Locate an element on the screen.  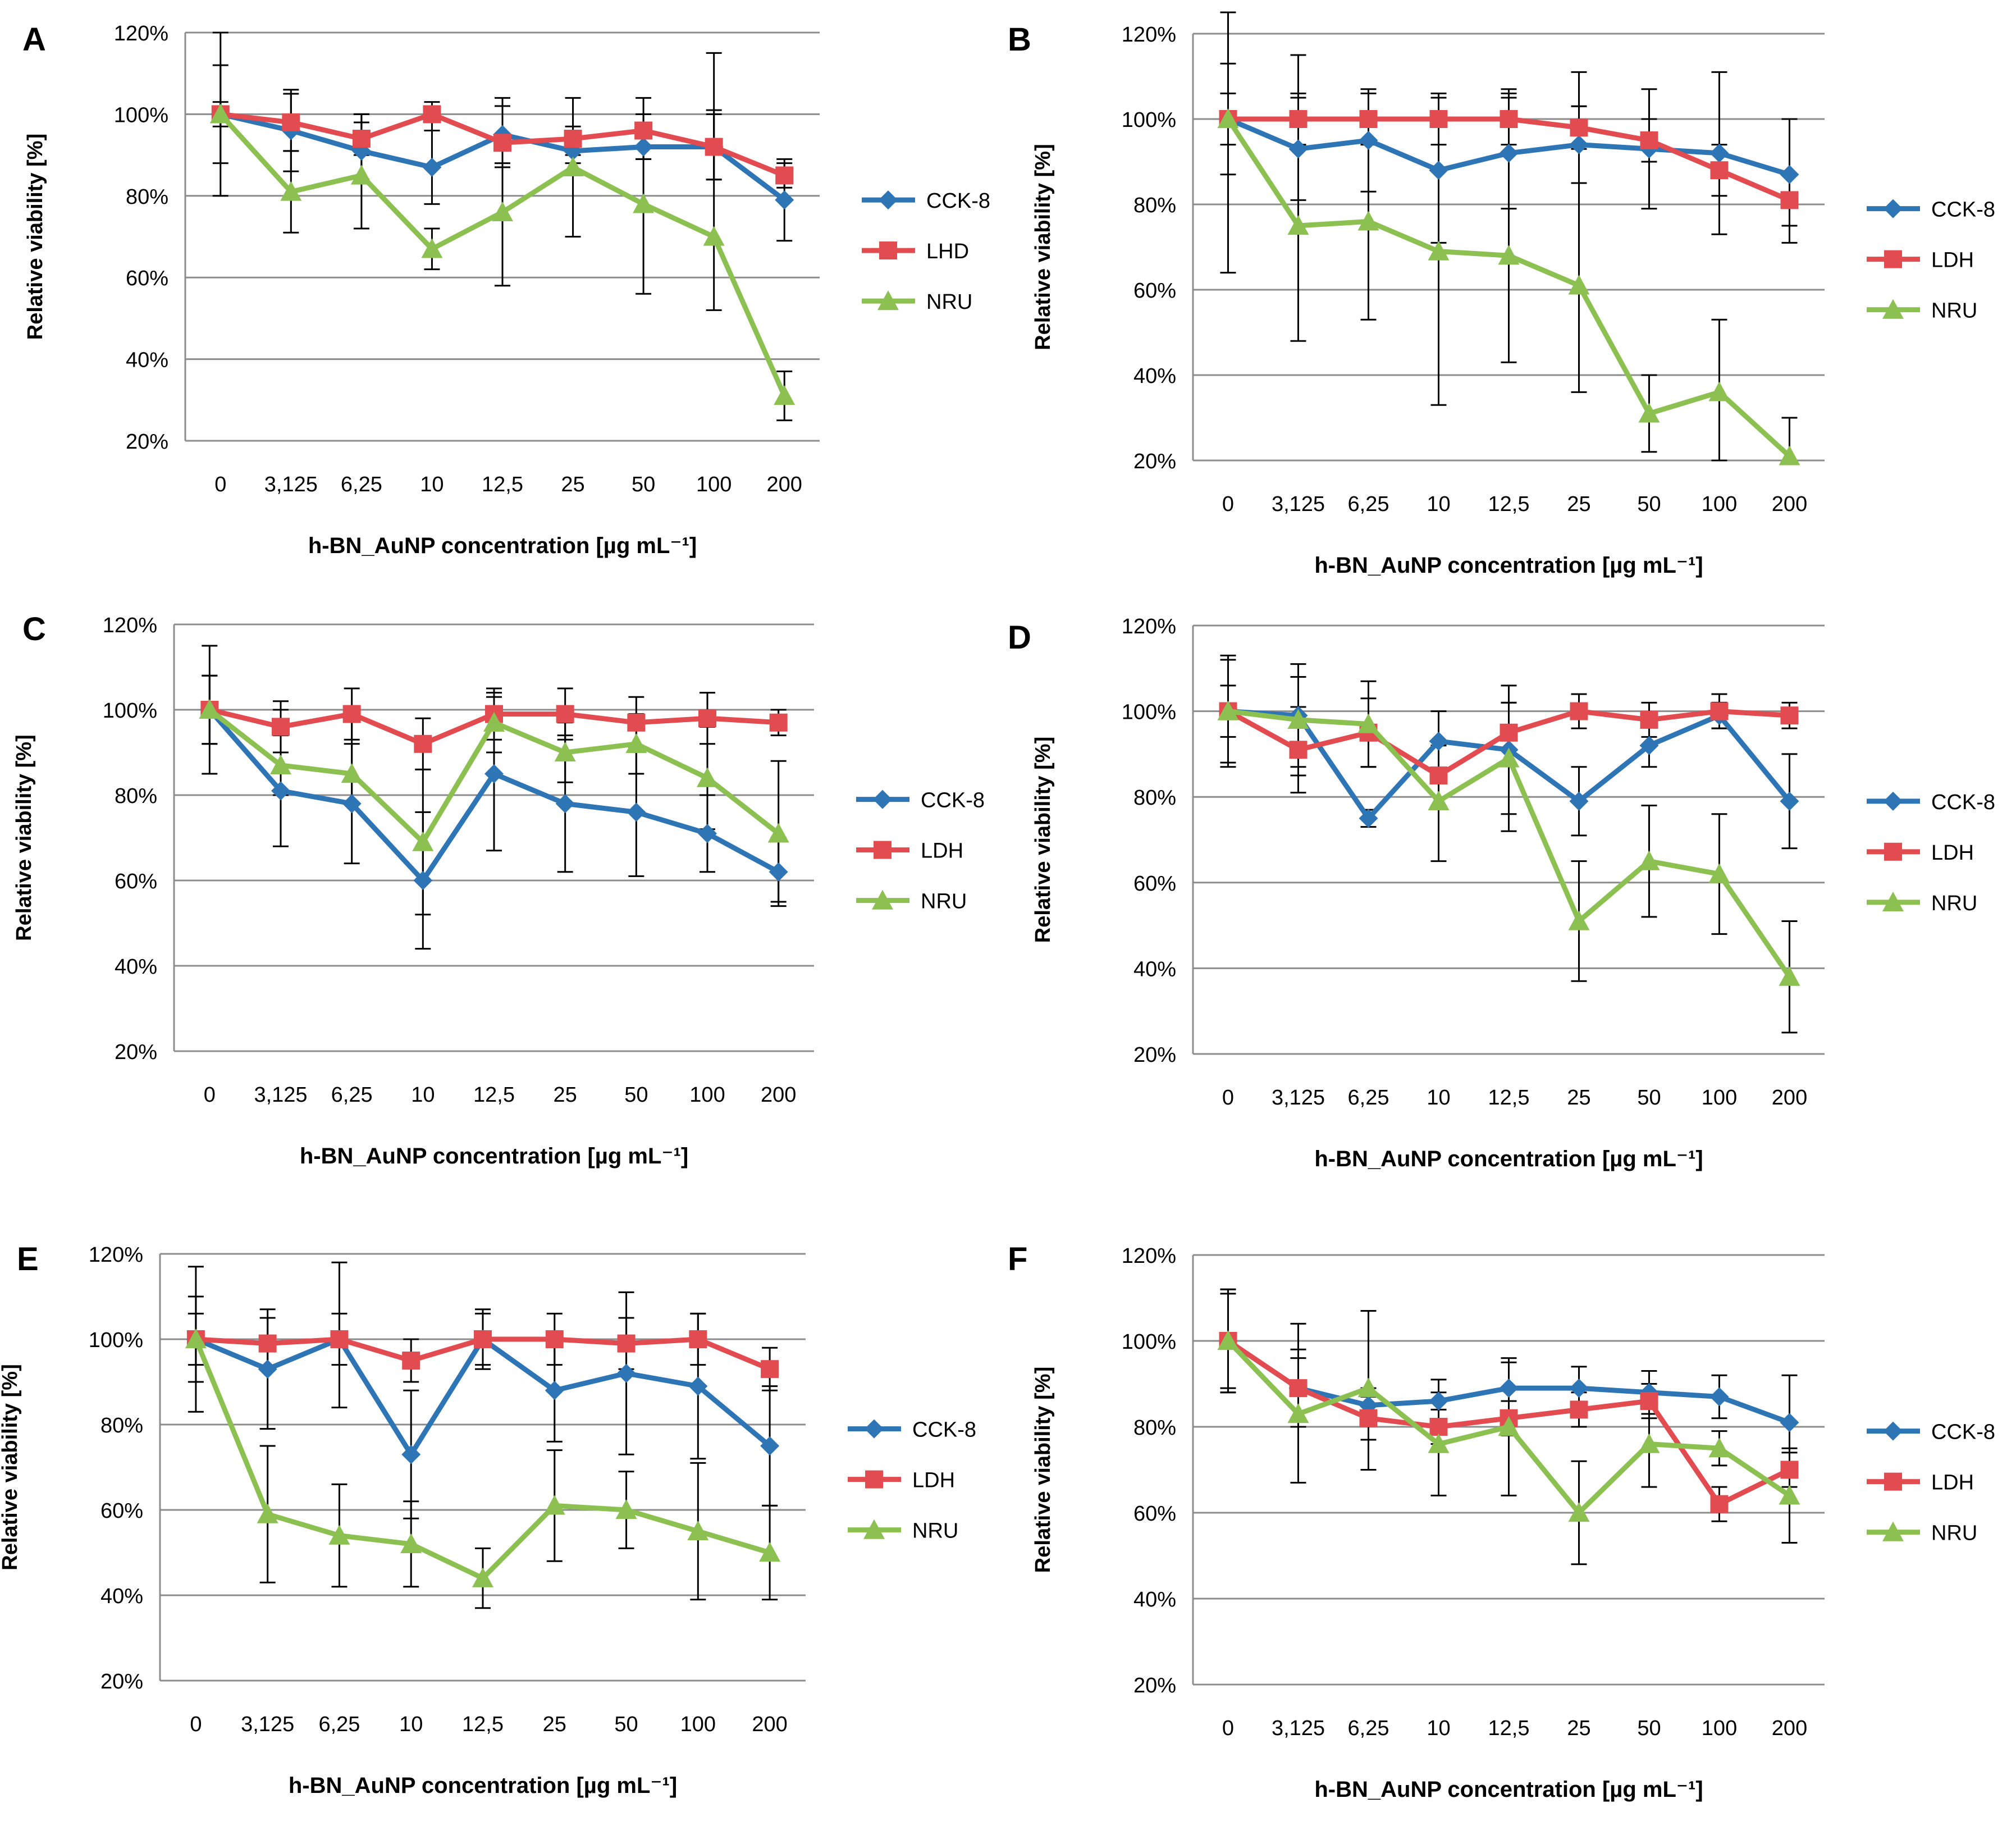
legend-label: LHD is located at coordinates (947, 251).